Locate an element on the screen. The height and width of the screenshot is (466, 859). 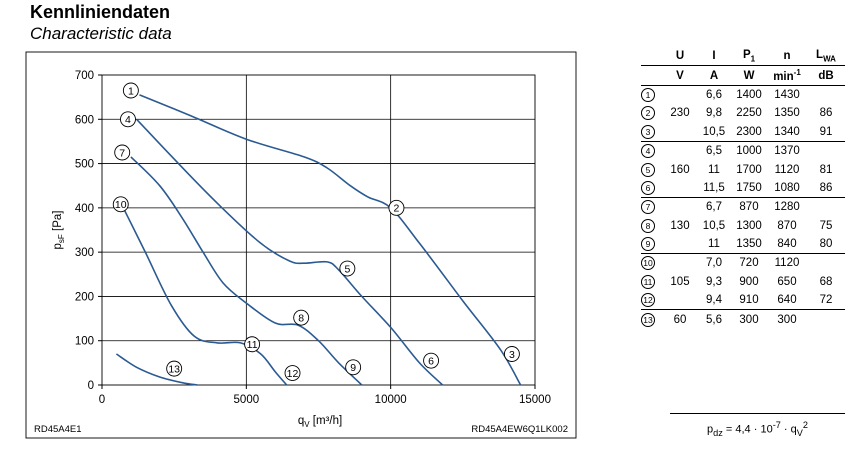
table-units-row: V A W min-1 dB is located at coordinates (743, 75).